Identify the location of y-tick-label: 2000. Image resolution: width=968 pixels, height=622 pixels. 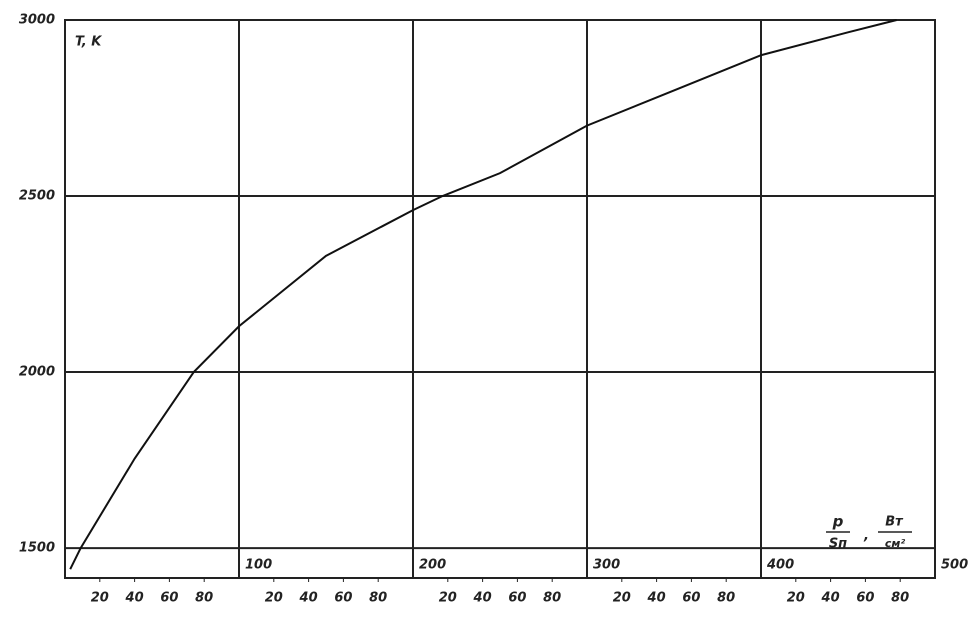
(37, 372).